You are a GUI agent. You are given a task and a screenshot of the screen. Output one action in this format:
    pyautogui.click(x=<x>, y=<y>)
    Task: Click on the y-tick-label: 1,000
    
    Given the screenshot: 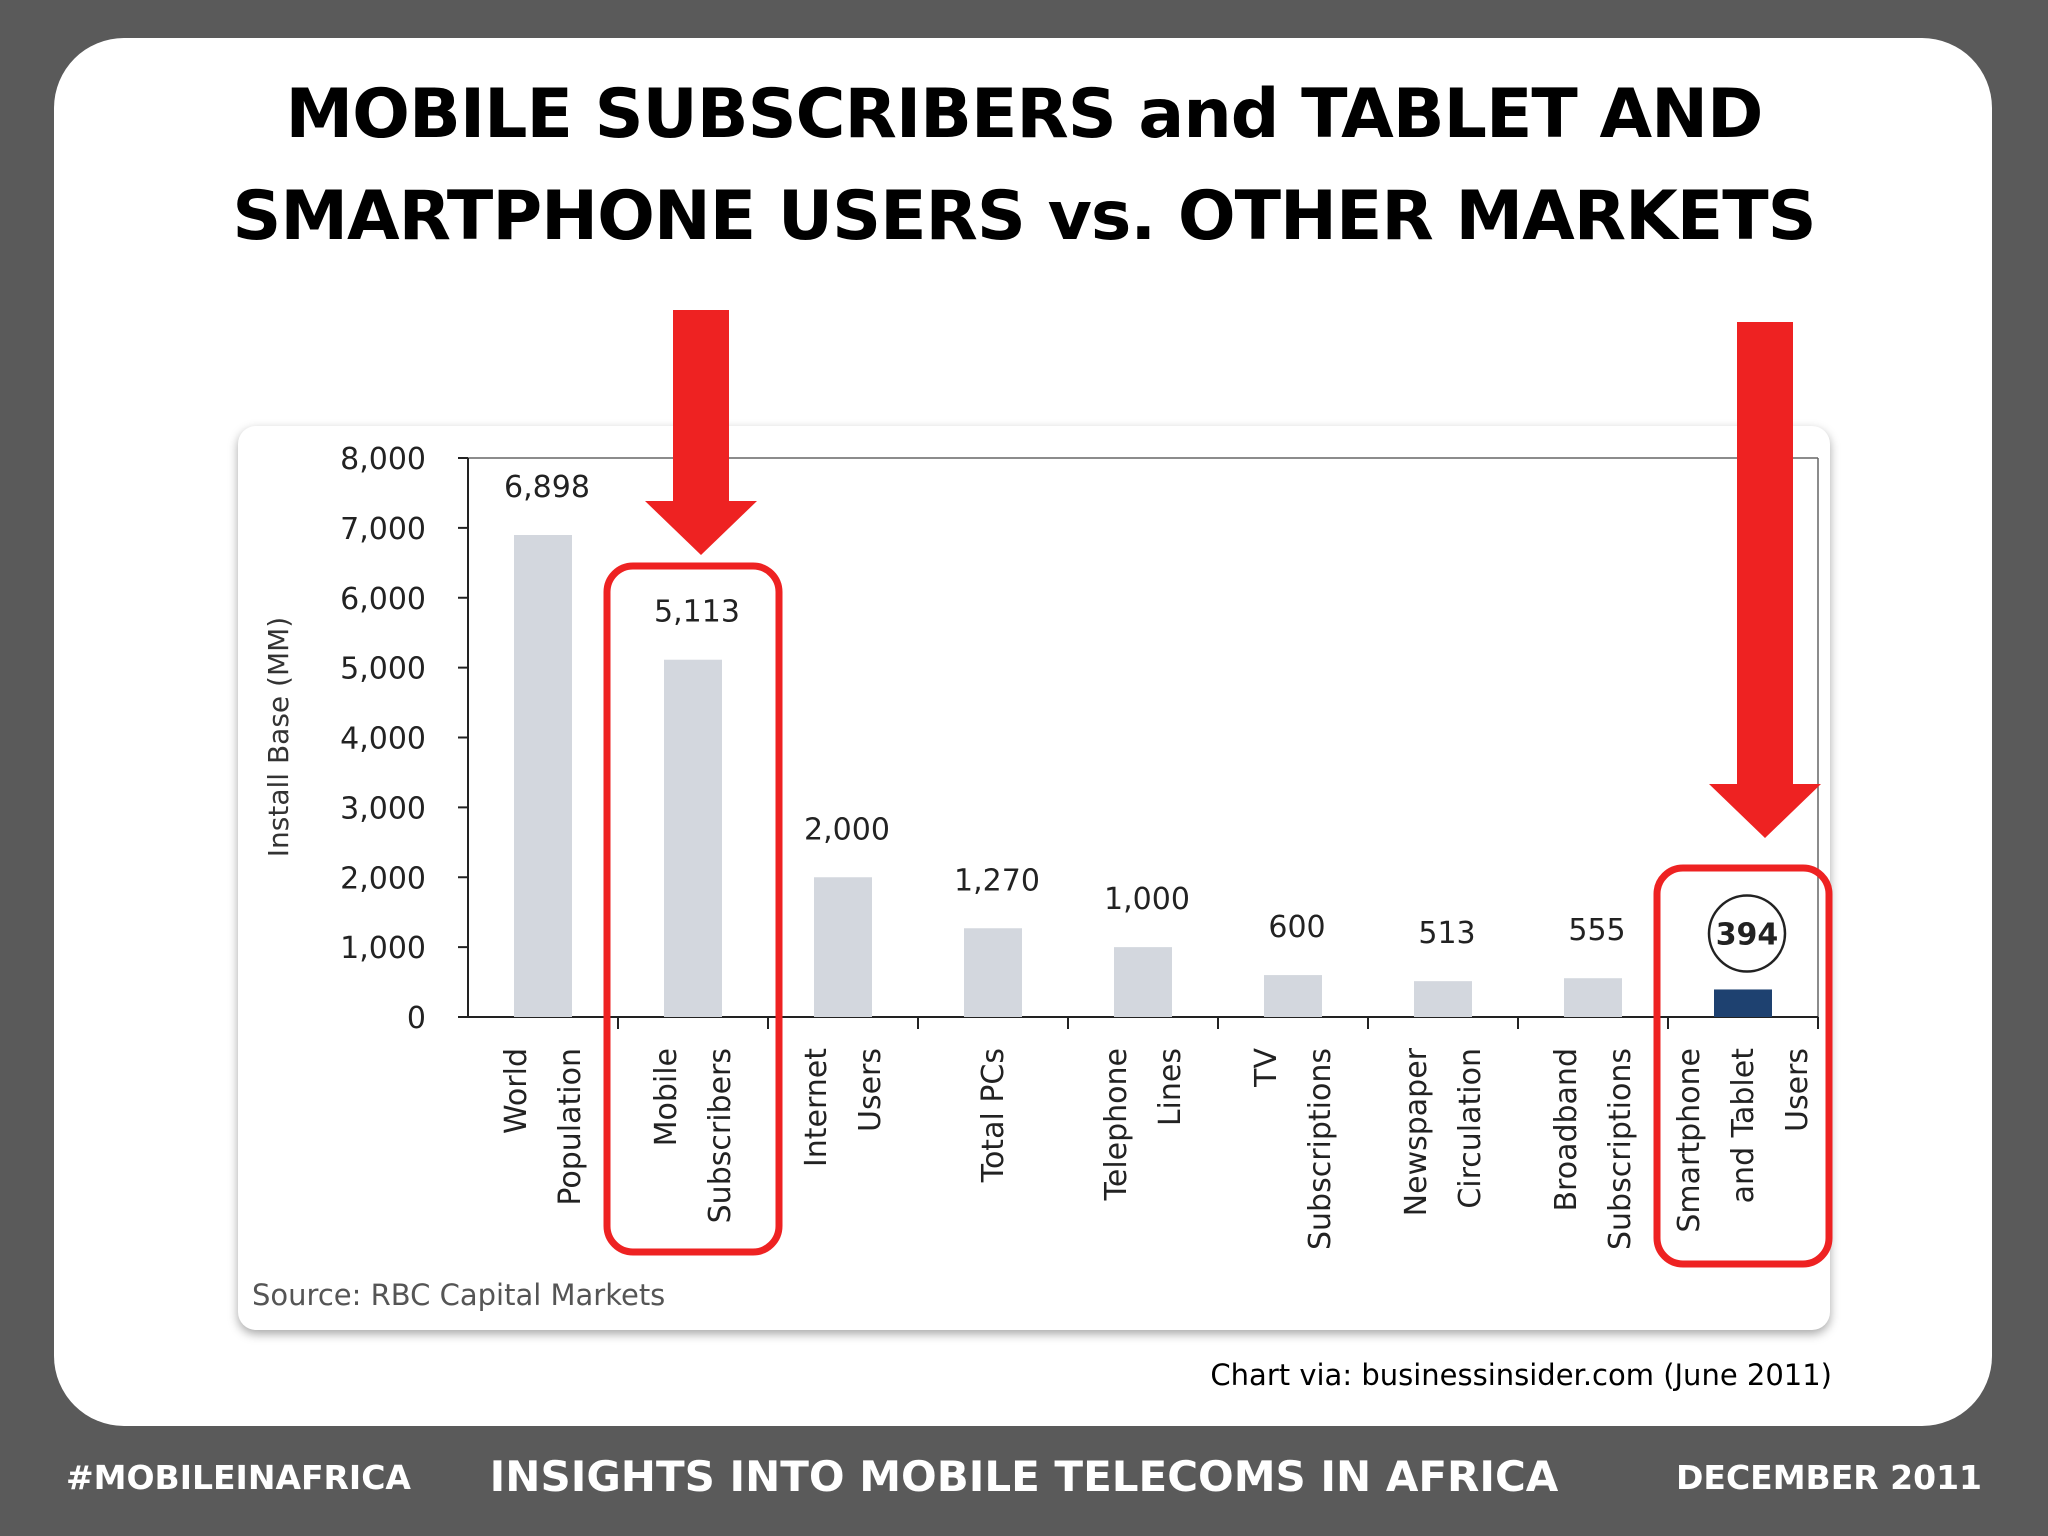 What is the action you would take?
    pyautogui.click(x=383, y=948)
    